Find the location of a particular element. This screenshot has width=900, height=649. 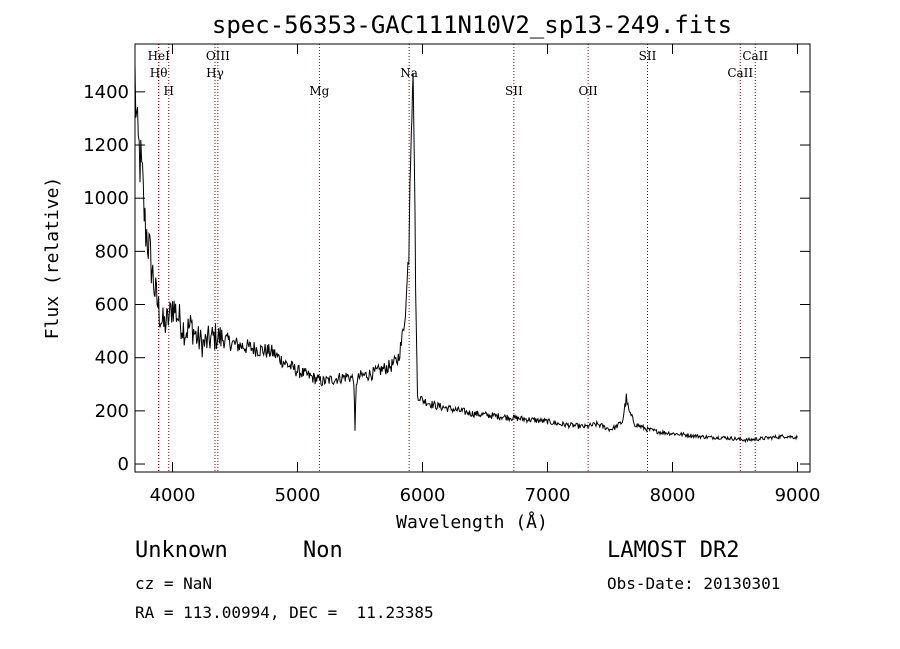

survey-name: LAMOST DR2 is located at coordinates (673, 550).